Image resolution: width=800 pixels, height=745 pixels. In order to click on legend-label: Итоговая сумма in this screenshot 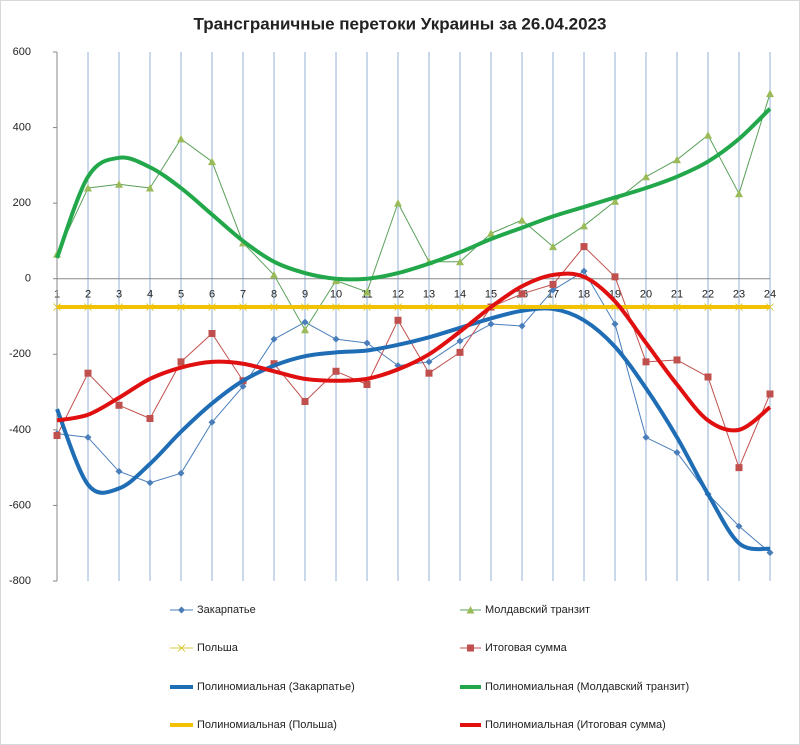, I will do `click(526, 648)`.